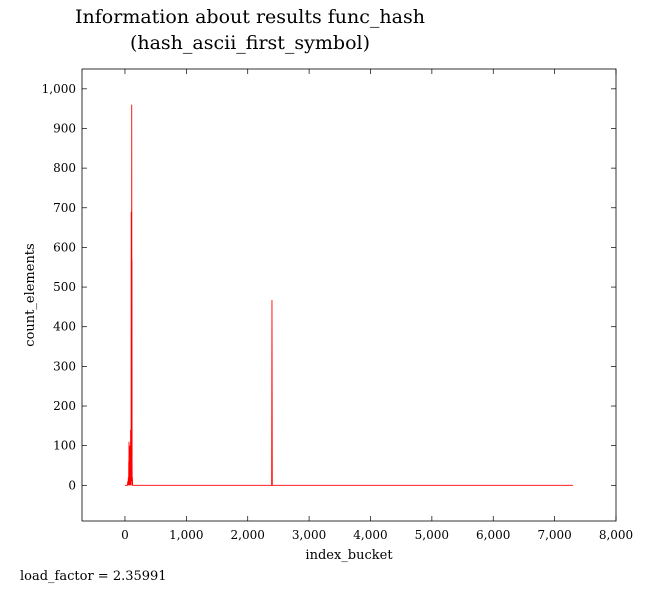  What do you see at coordinates (250, 17) in the screenshot?
I see `chart-title: Information about results func_hash` at bounding box center [250, 17].